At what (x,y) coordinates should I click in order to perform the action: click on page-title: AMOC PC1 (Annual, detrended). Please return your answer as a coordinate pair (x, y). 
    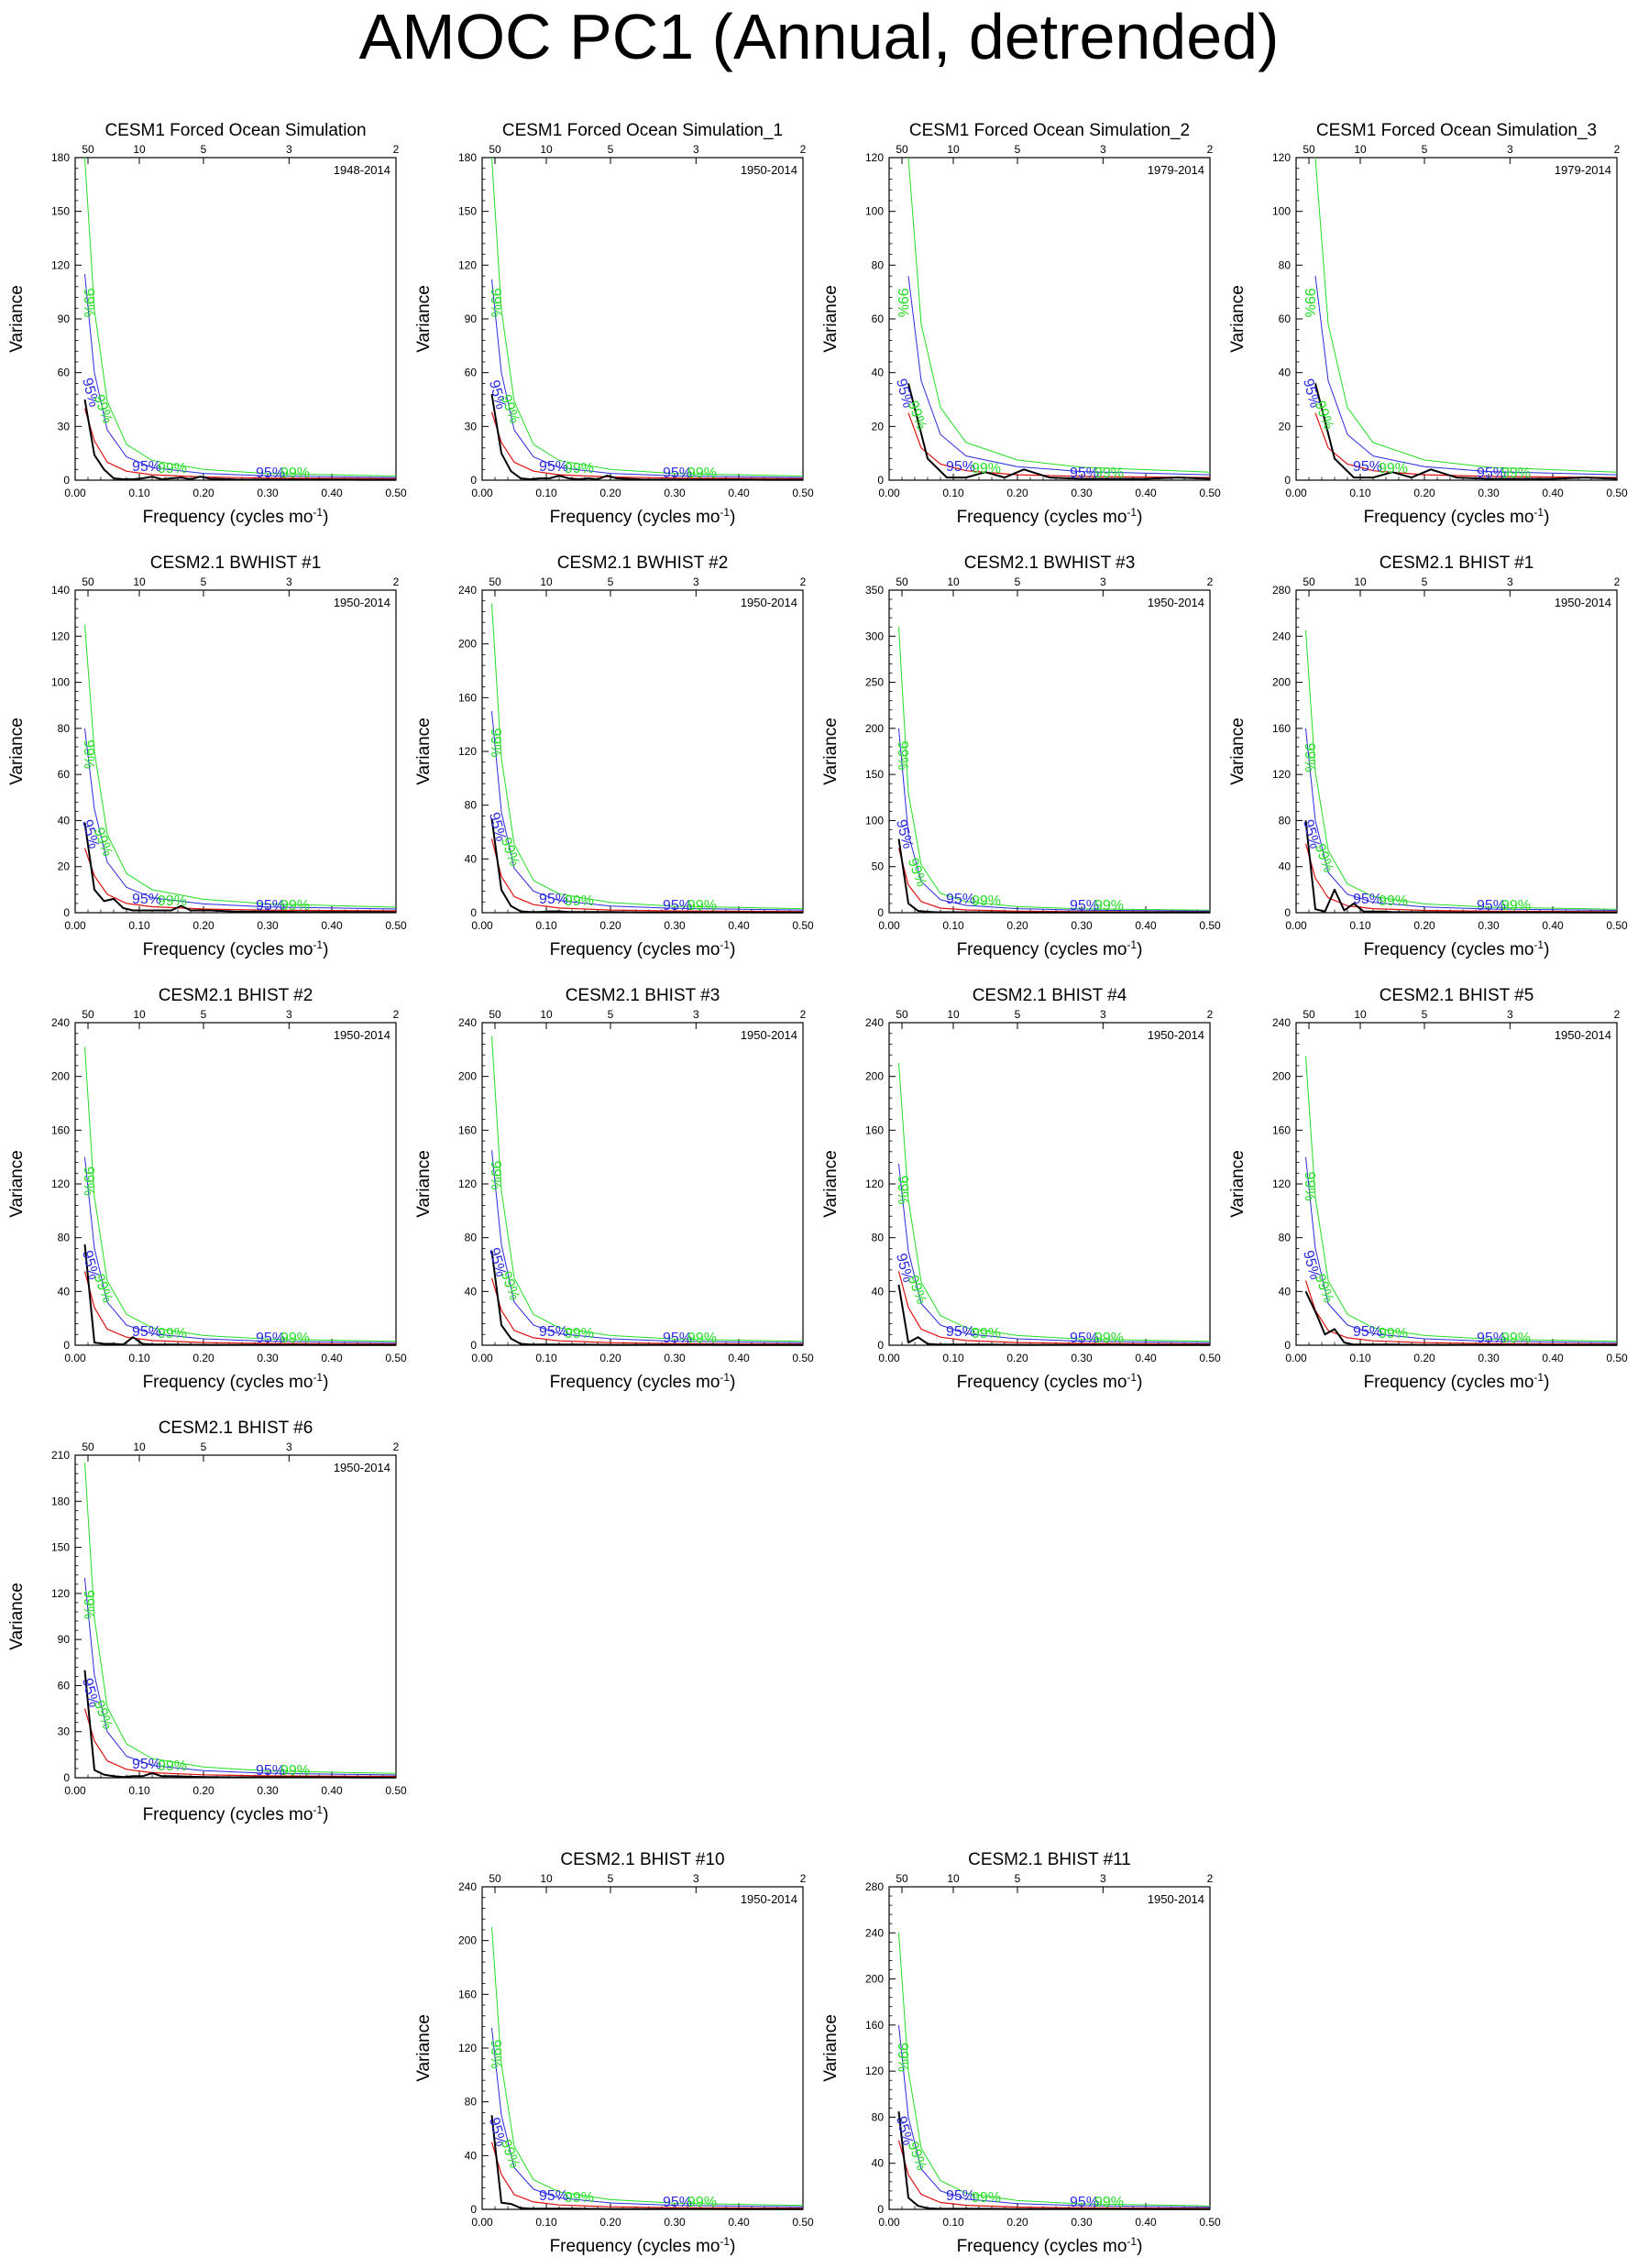
    Looking at the image, I should click on (819, 36).